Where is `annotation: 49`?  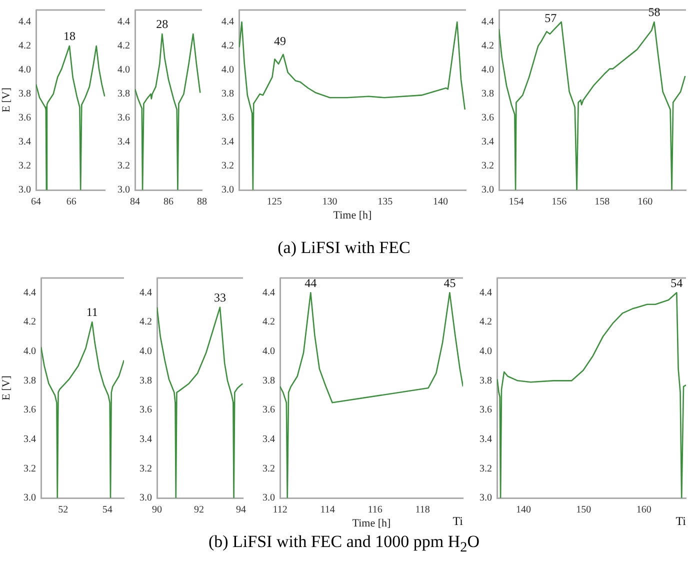 annotation: 49 is located at coordinates (280, 41).